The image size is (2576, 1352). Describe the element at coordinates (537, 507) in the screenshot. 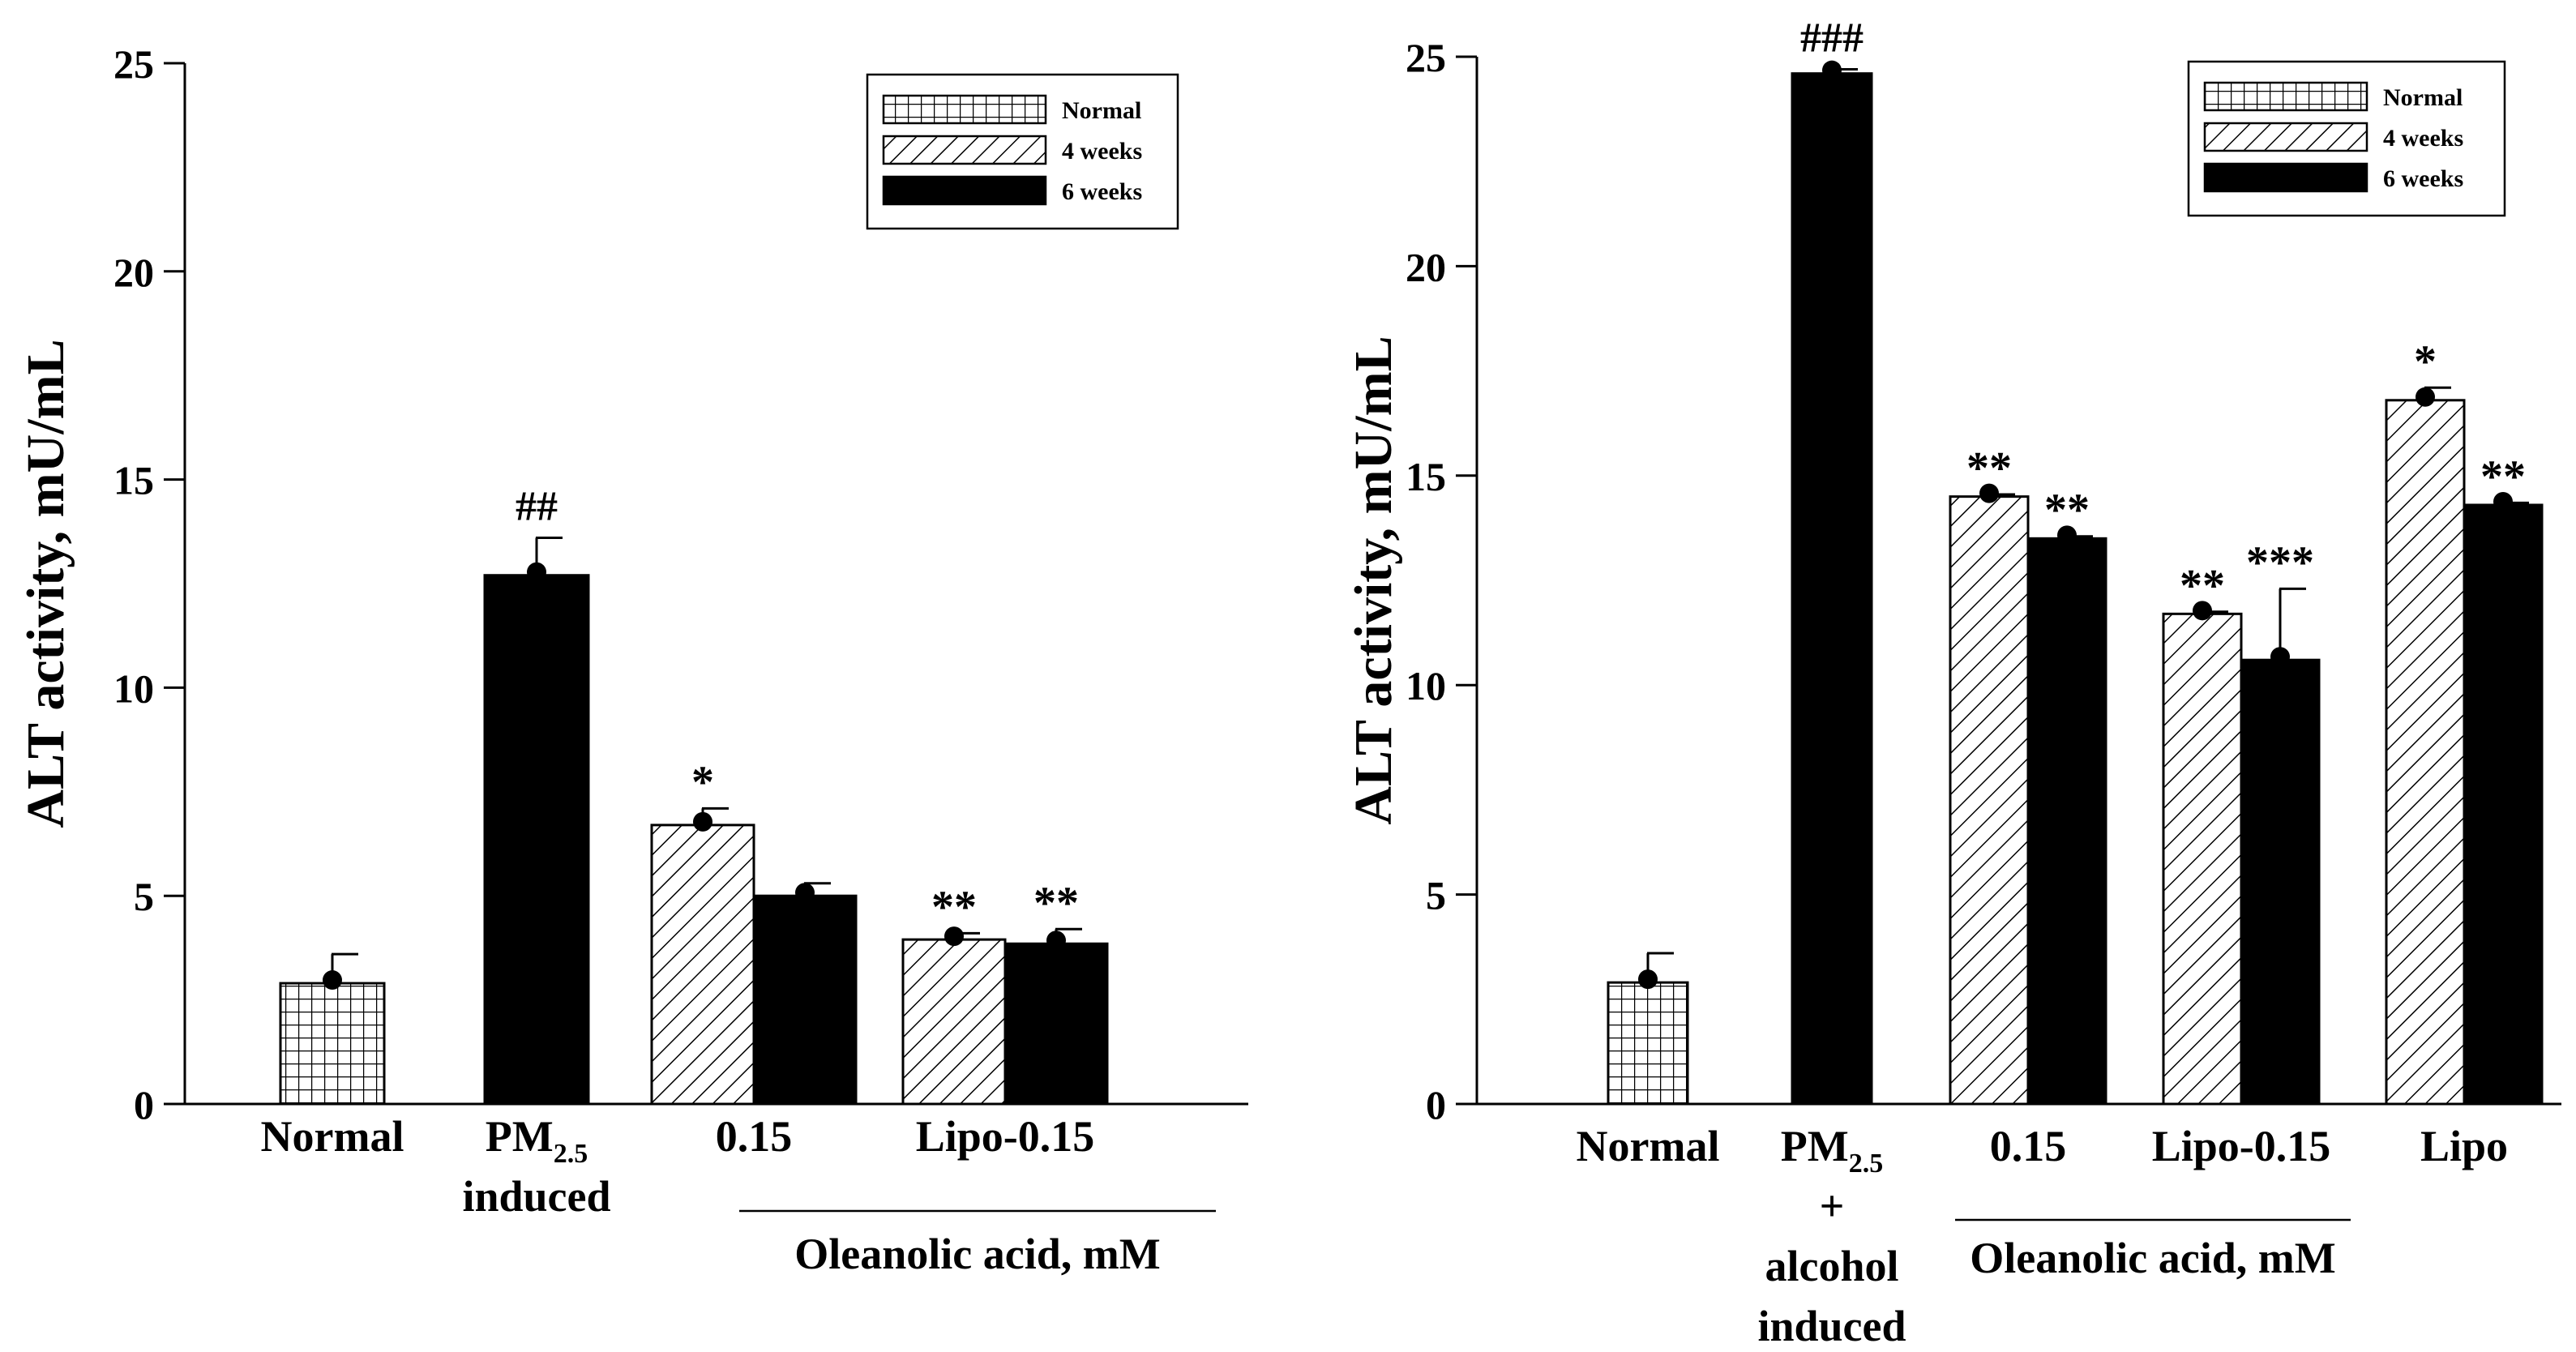

I see `significance-label: ##` at that location.